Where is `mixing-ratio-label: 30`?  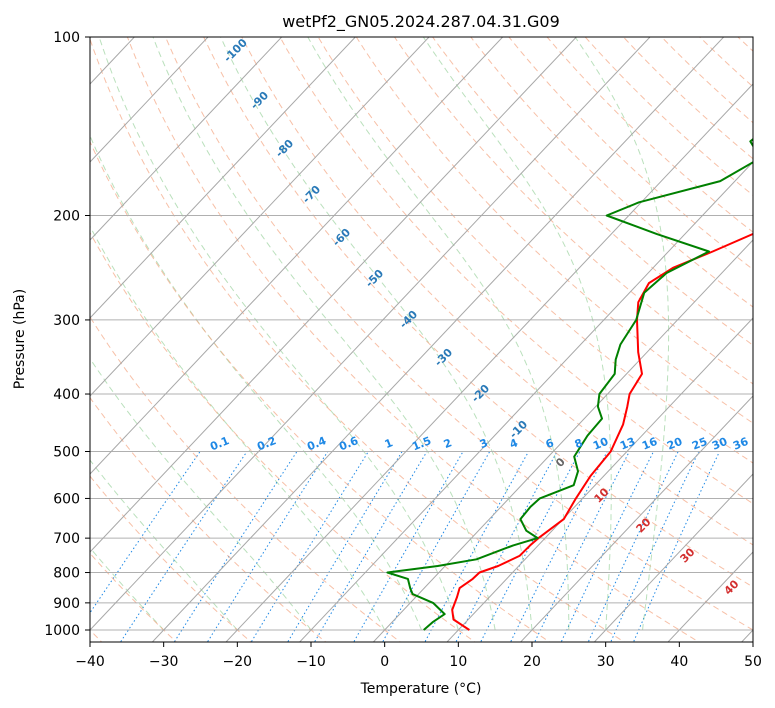 mixing-ratio-label: 30 is located at coordinates (719, 444).